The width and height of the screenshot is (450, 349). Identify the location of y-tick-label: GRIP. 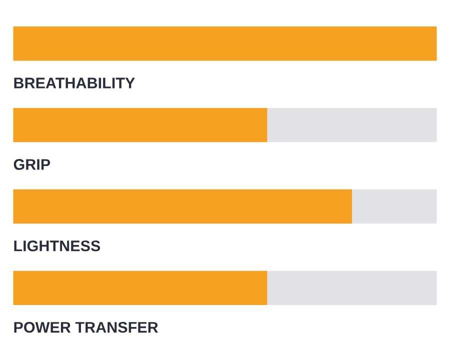
(32, 164).